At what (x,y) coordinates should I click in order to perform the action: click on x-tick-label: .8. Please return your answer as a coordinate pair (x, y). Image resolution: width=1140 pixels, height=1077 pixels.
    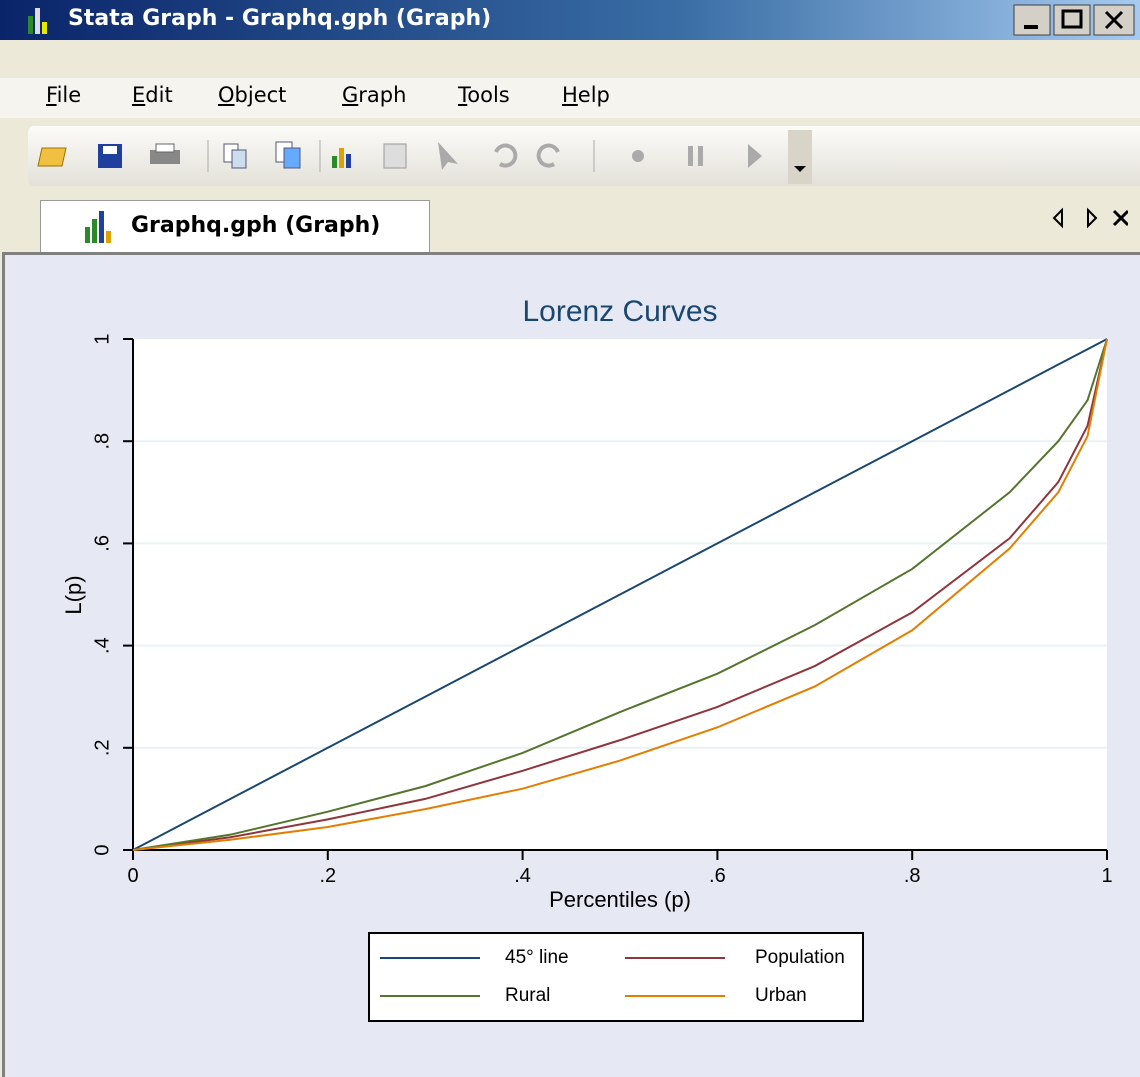
    Looking at the image, I should click on (912, 876).